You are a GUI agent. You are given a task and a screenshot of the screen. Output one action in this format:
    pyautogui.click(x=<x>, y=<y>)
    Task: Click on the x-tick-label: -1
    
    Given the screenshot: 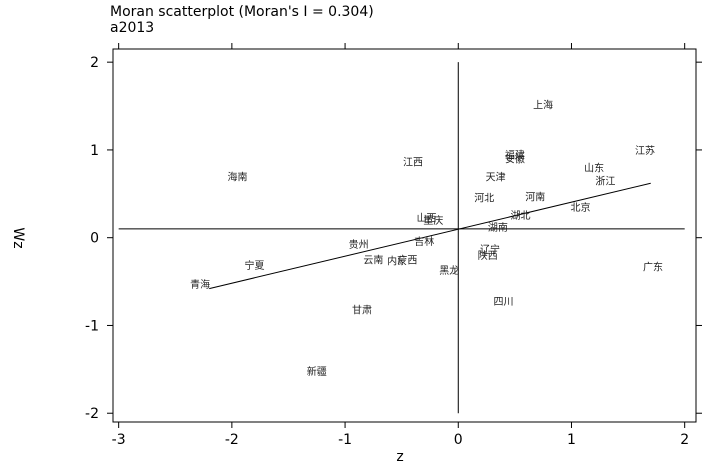 What is the action you would take?
    pyautogui.click(x=345, y=440)
    